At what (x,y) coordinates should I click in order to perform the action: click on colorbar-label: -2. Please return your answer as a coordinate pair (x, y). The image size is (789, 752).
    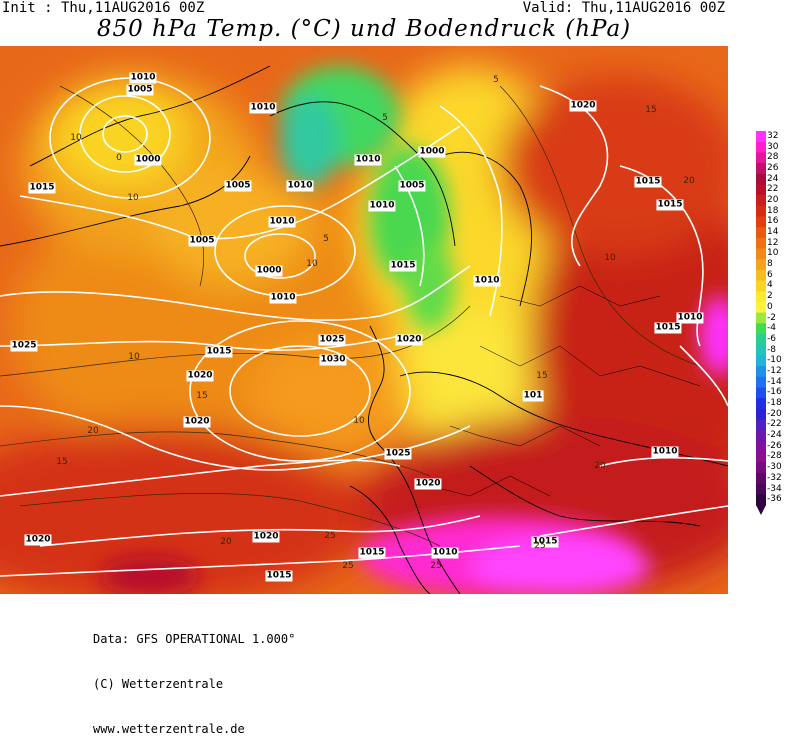
    Looking at the image, I should click on (771, 317).